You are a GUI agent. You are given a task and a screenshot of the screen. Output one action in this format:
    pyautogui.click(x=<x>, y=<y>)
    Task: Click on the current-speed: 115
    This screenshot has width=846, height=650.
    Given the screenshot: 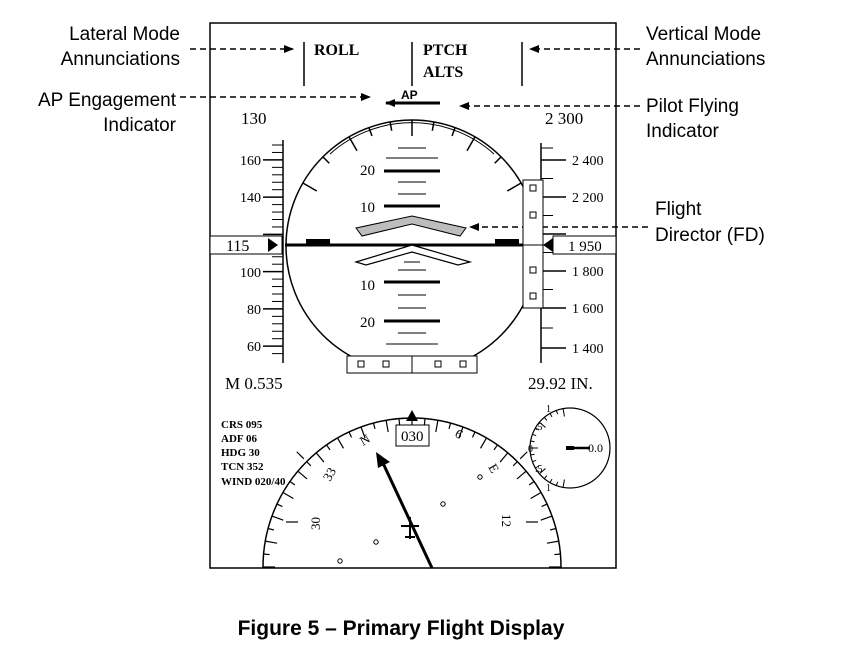 What is the action you would take?
    pyautogui.click(x=237, y=246)
    